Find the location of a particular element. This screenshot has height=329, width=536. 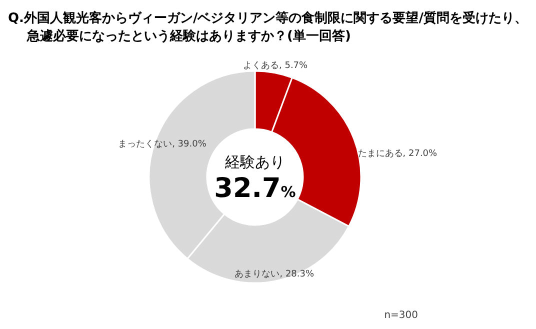

data-label: , 28.3% is located at coordinates (297, 275).